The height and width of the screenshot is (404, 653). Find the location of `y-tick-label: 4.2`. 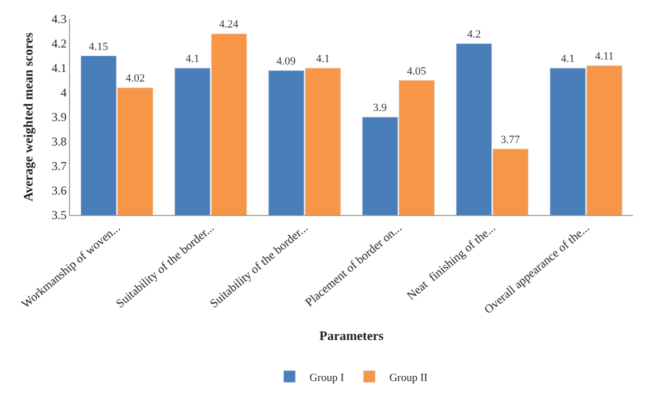

y-tick-label: 4.2 is located at coordinates (59, 43).